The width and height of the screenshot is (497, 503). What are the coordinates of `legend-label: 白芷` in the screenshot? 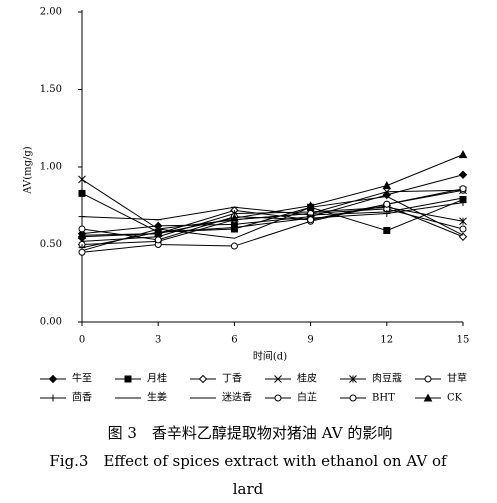 It's located at (307, 397).